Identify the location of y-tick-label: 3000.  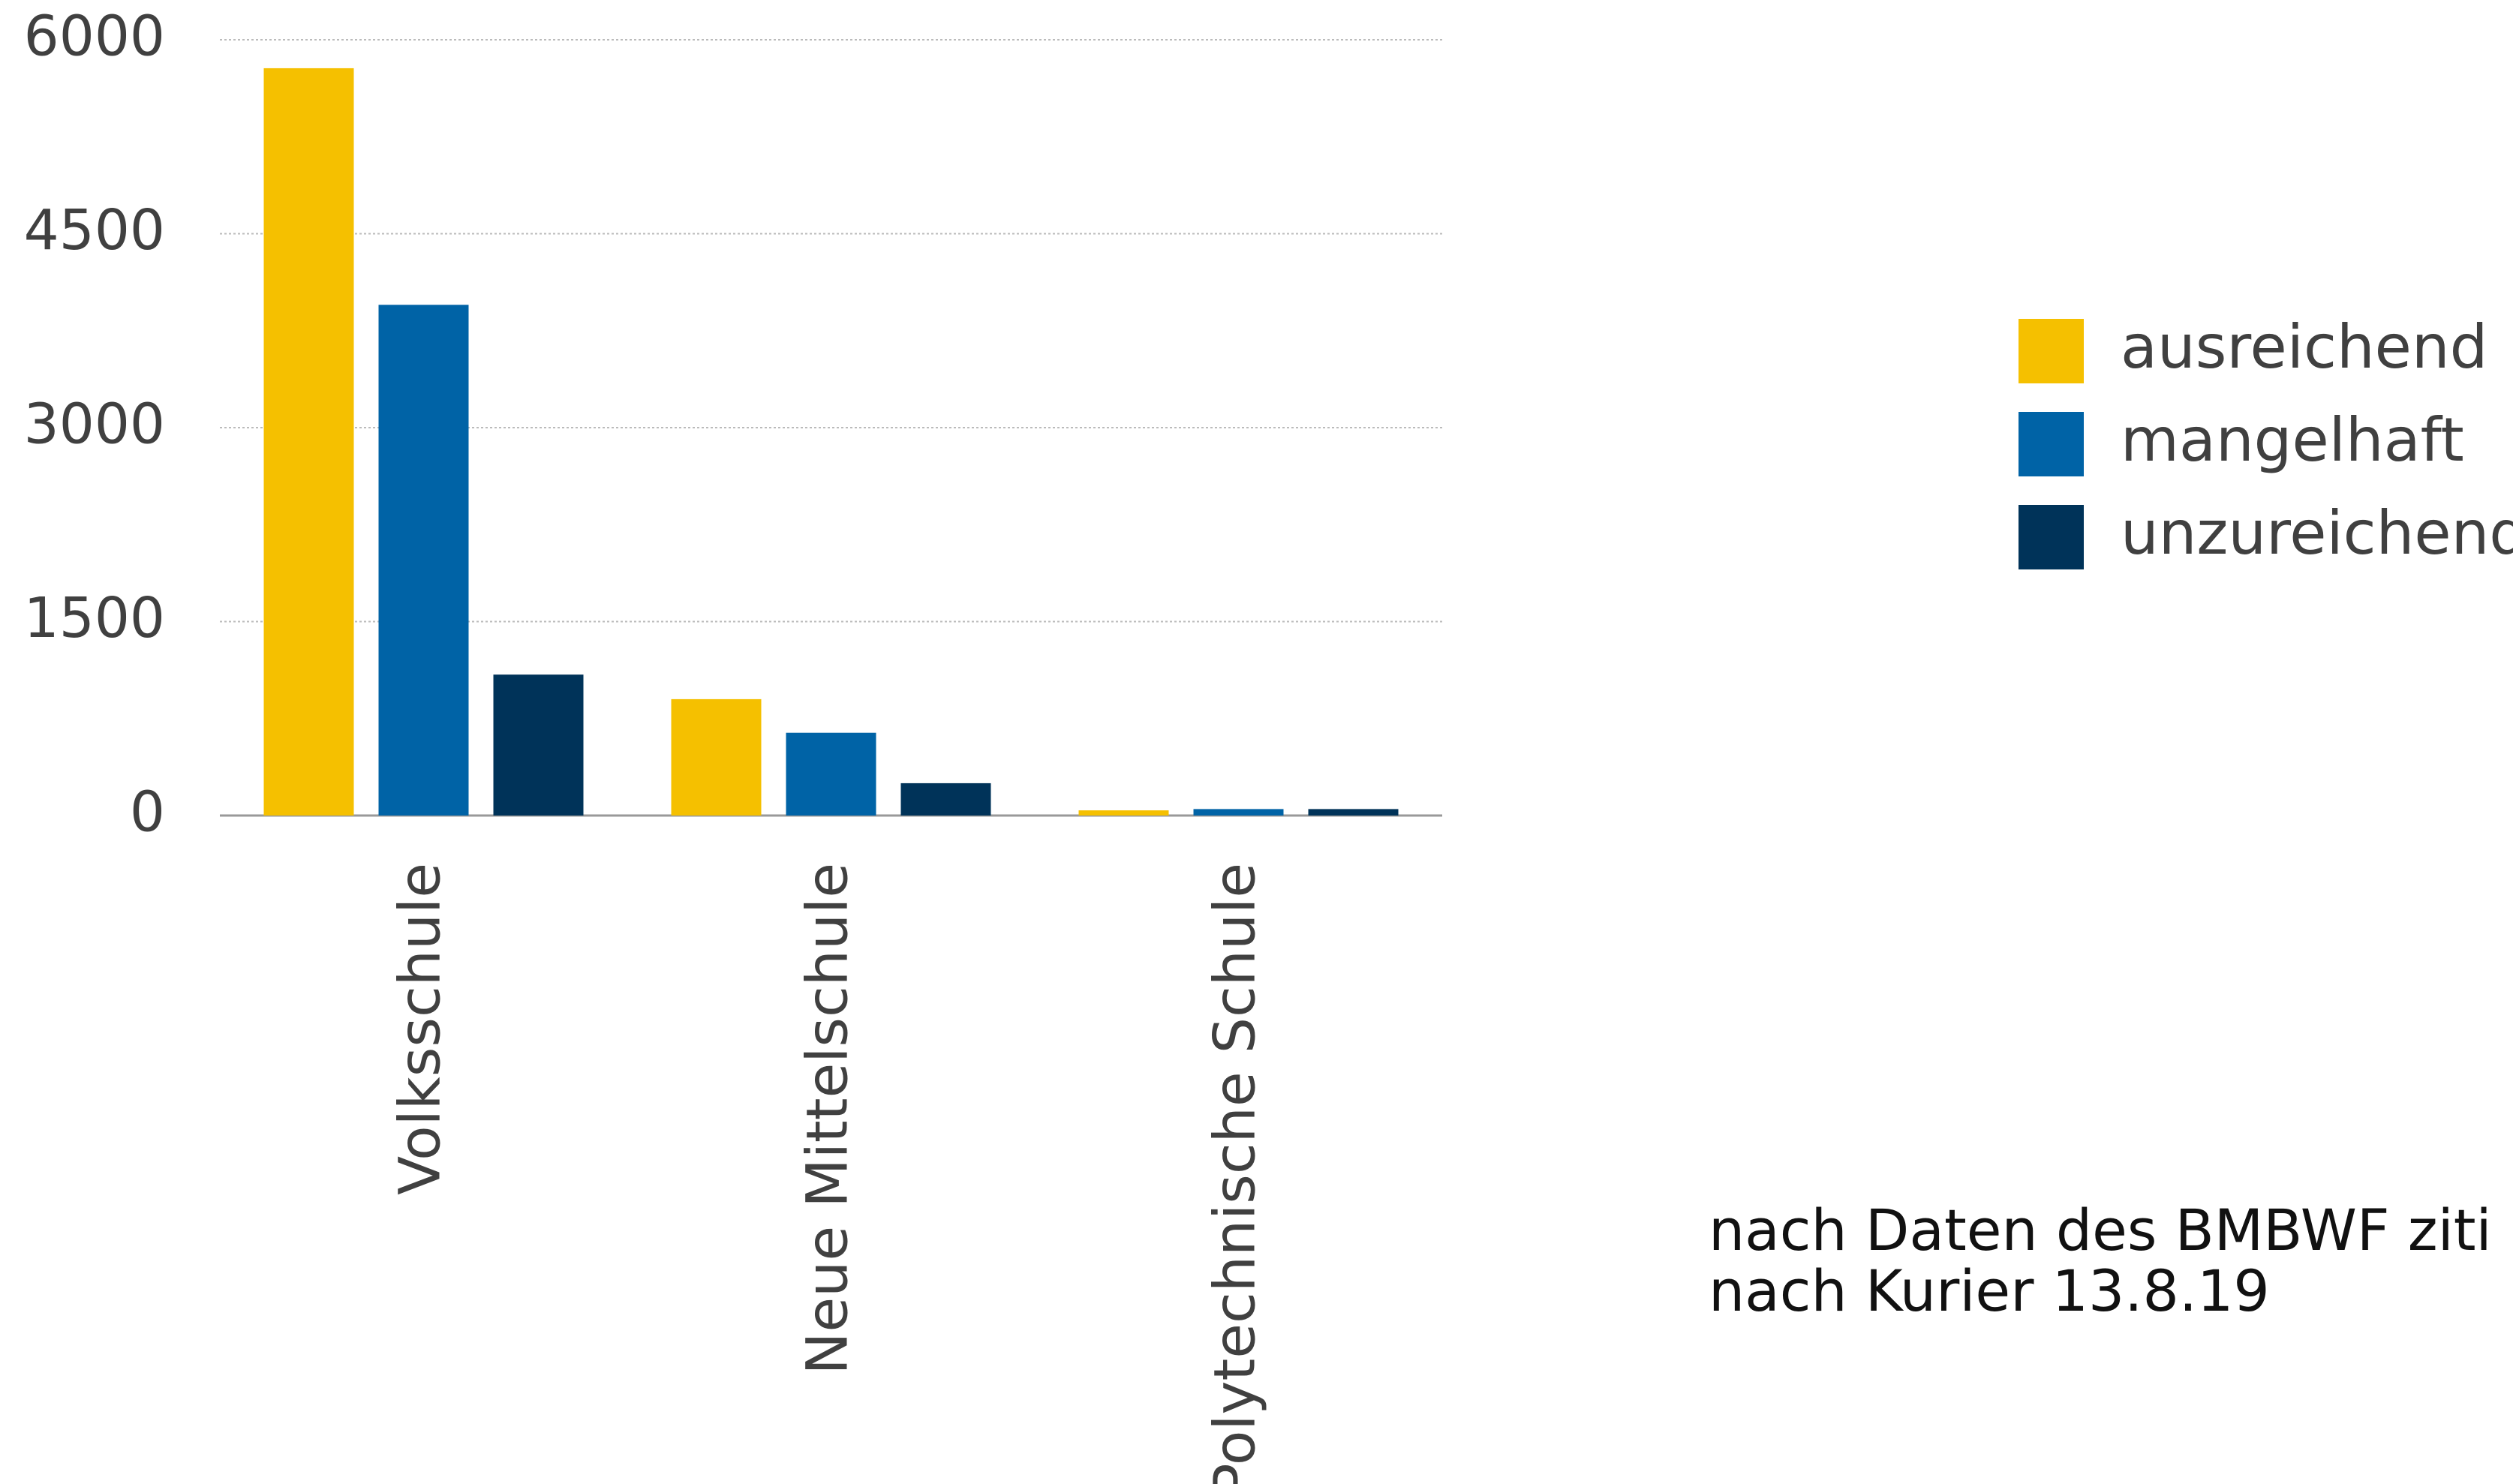
(94, 424).